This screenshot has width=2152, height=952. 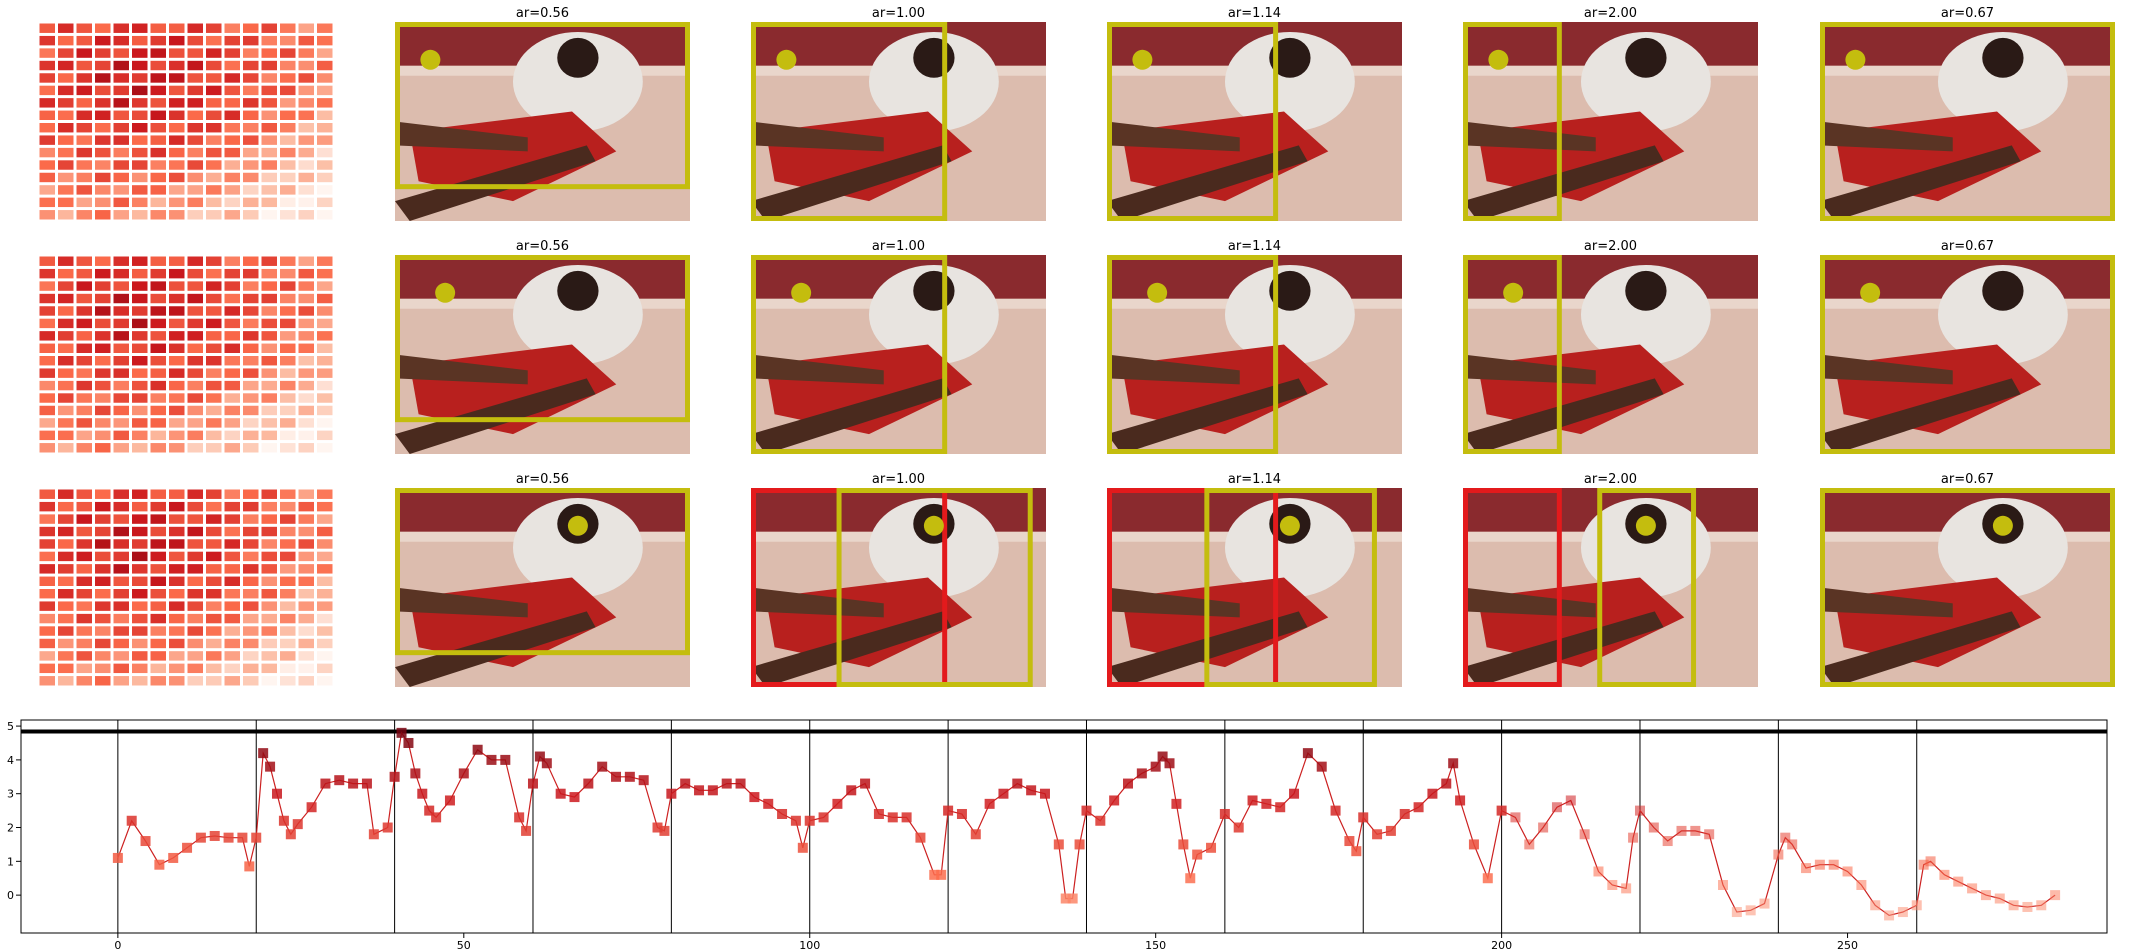 I want to click on y-tick-label: 5, so click(x=10, y=726).